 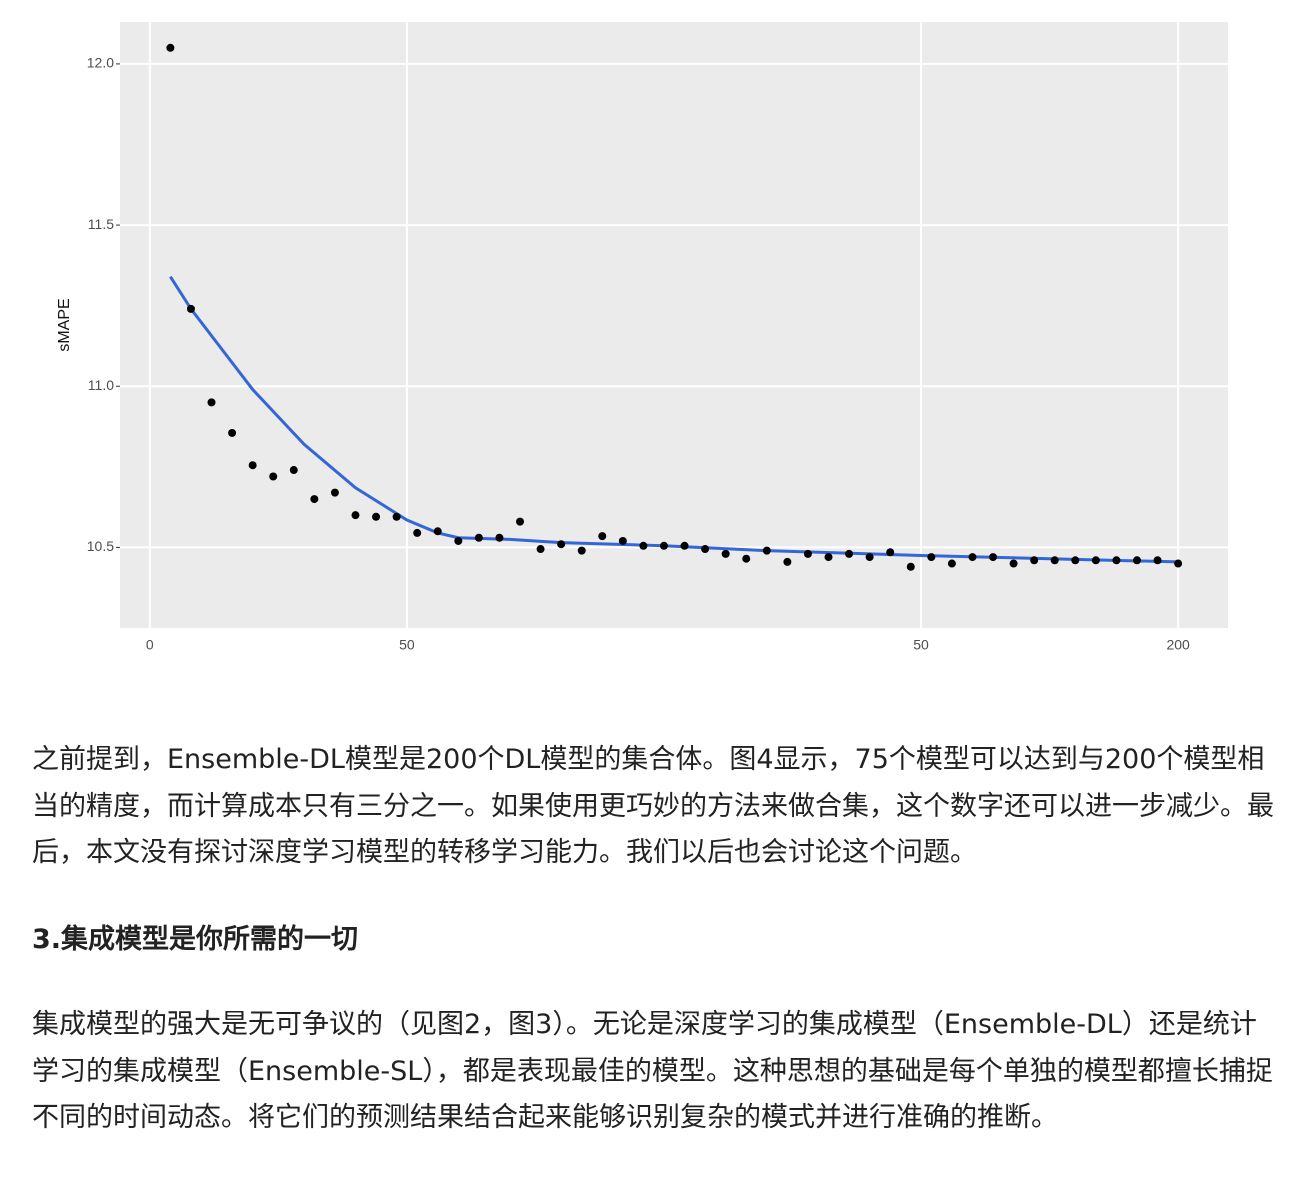 I want to click on heading: 3.集成模型是你所需的一切, so click(x=195, y=939).